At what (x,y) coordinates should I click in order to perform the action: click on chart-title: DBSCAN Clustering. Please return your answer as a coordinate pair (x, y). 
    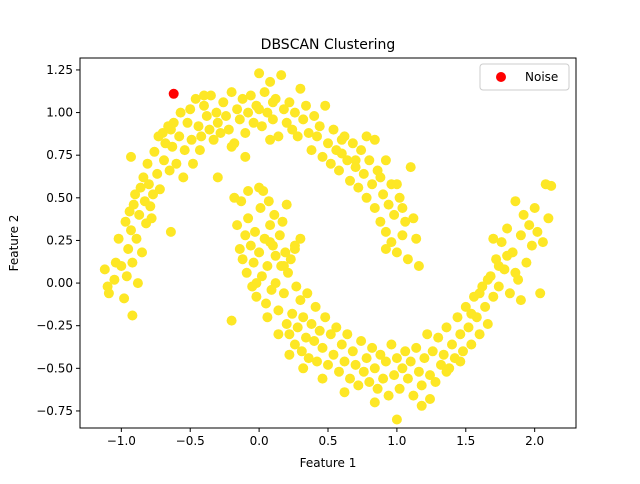
    Looking at the image, I should click on (328, 45).